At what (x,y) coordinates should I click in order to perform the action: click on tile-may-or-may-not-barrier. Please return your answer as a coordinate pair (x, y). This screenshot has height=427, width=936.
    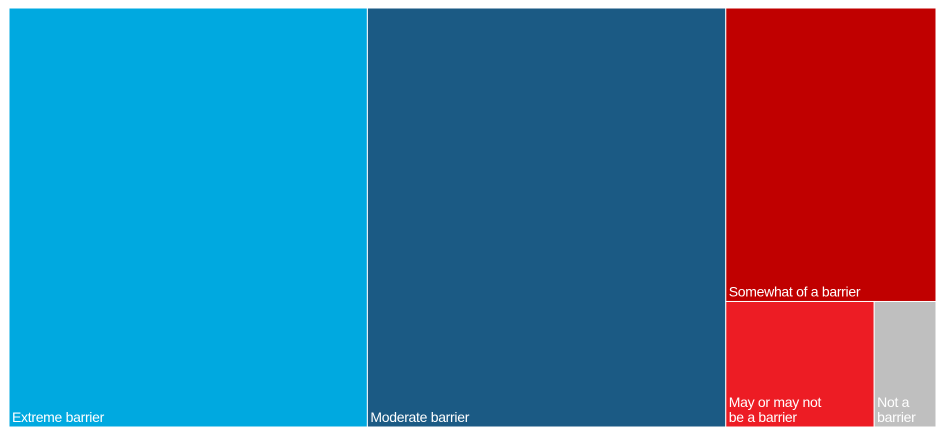
    Looking at the image, I should click on (800, 363).